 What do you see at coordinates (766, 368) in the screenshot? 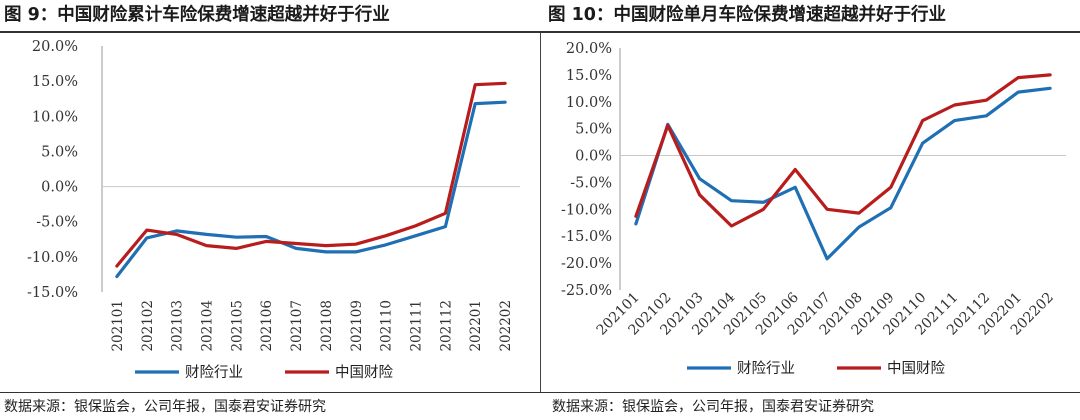
I see `right-legend-label: 财险行业` at bounding box center [766, 368].